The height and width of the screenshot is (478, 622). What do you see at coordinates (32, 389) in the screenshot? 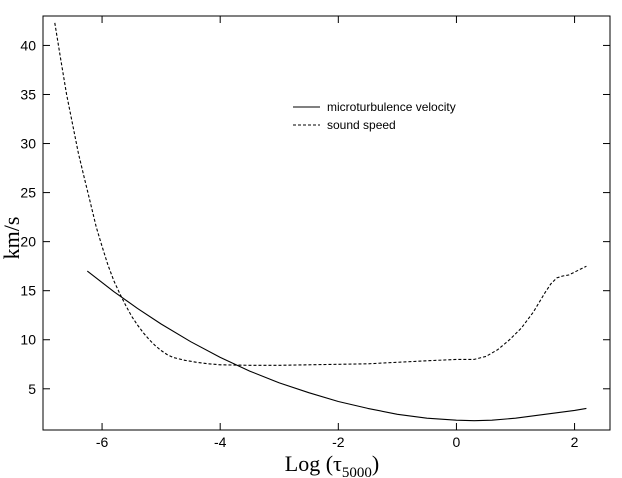
I see `y-tick-label: 5` at bounding box center [32, 389].